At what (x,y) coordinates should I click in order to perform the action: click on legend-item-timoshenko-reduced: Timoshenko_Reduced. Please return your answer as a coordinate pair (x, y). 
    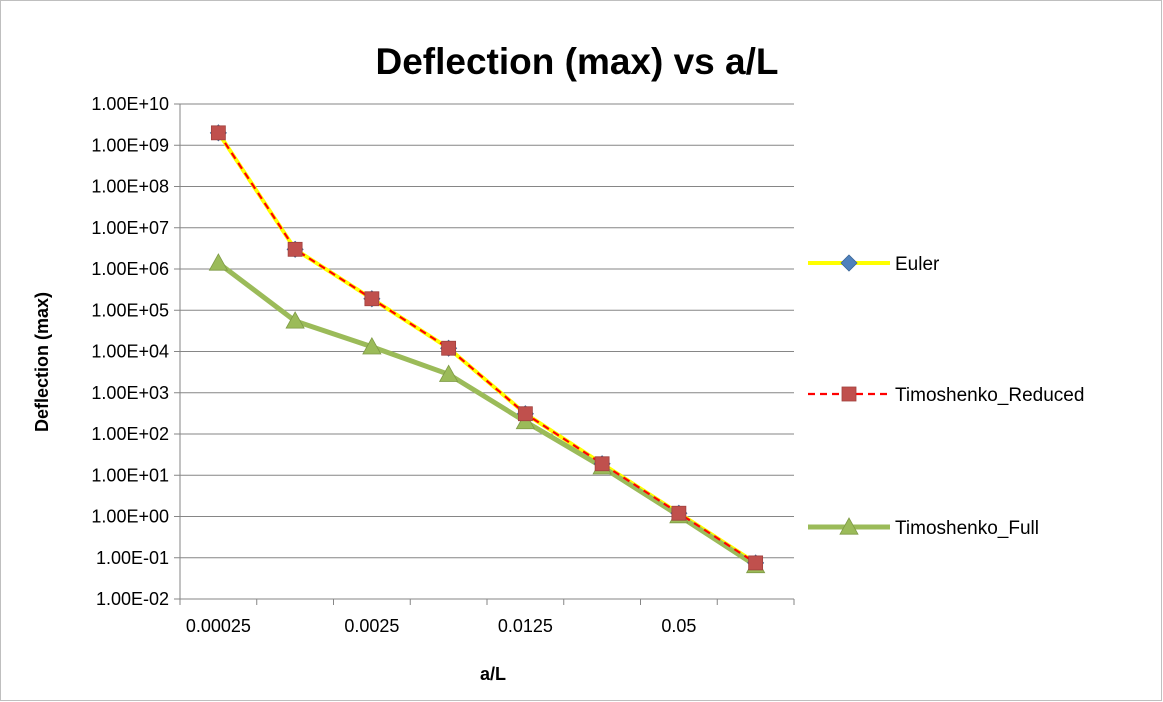
    Looking at the image, I should click on (946, 395).